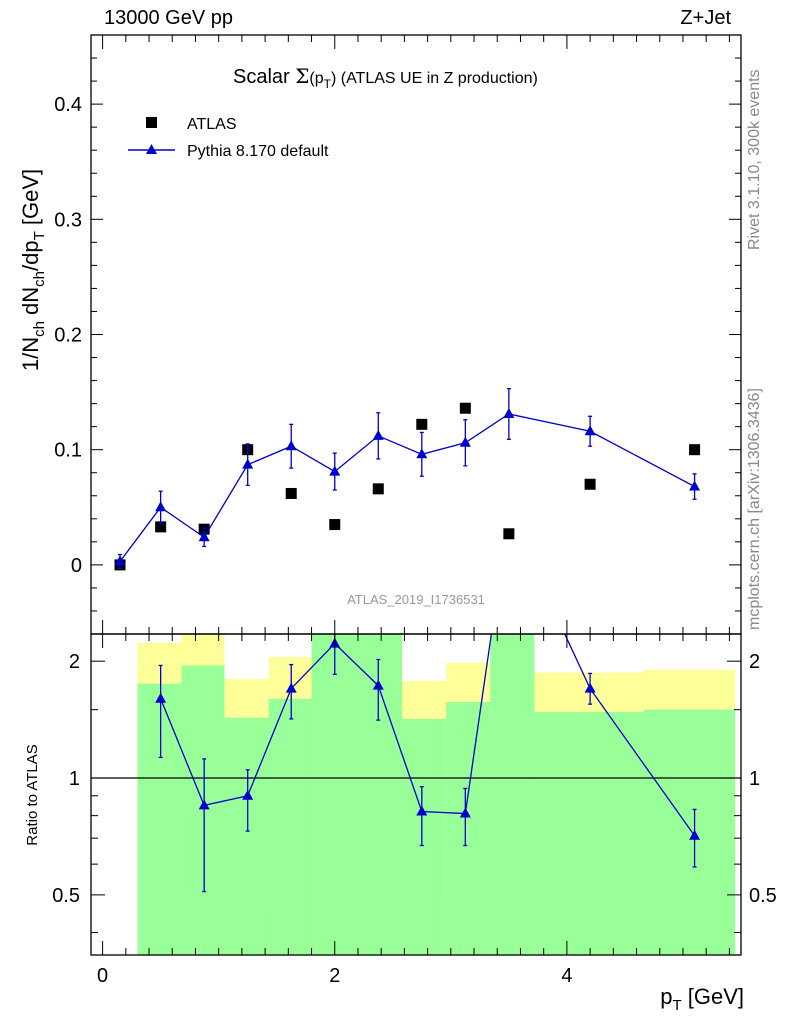  What do you see at coordinates (566, 976) in the screenshot?
I see `ratio-xtick-label: 4` at bounding box center [566, 976].